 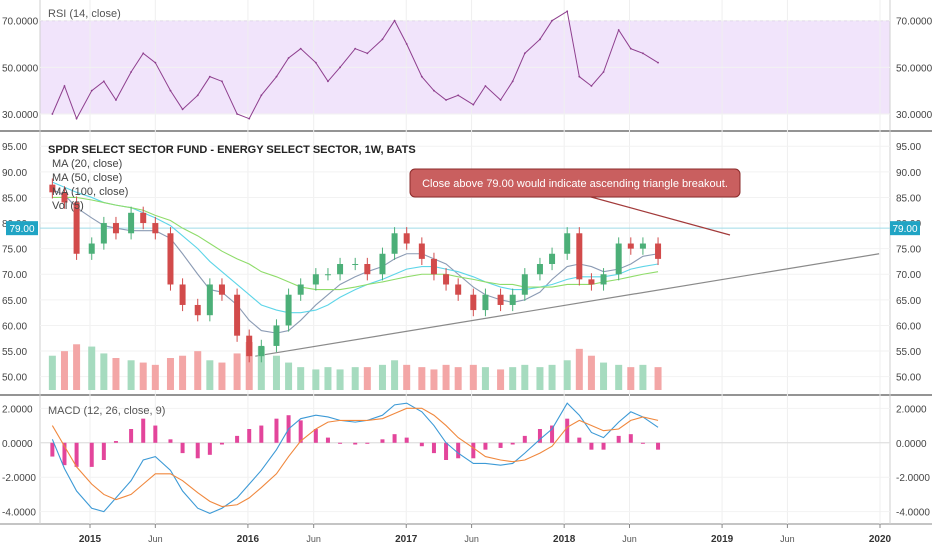 I want to click on x-tick-label: 2016, so click(x=248, y=539).